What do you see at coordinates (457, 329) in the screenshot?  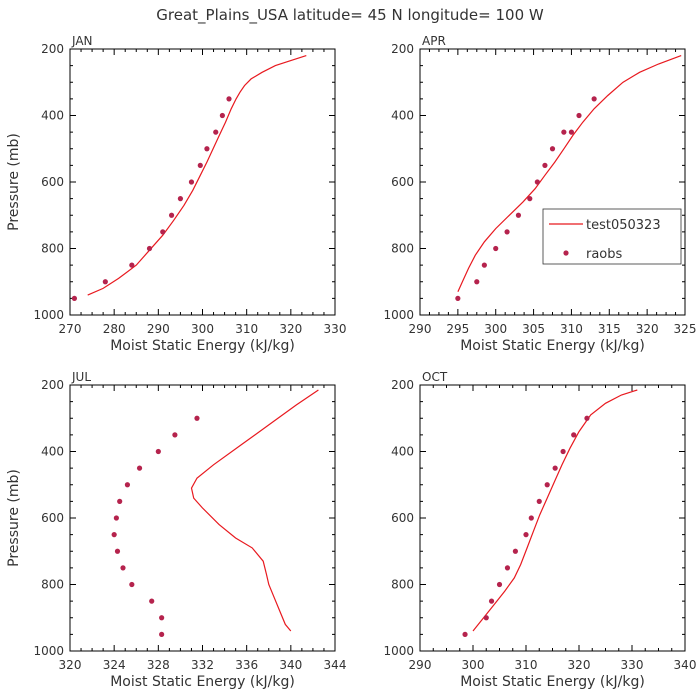 I see `x-tick-label: 295` at bounding box center [457, 329].